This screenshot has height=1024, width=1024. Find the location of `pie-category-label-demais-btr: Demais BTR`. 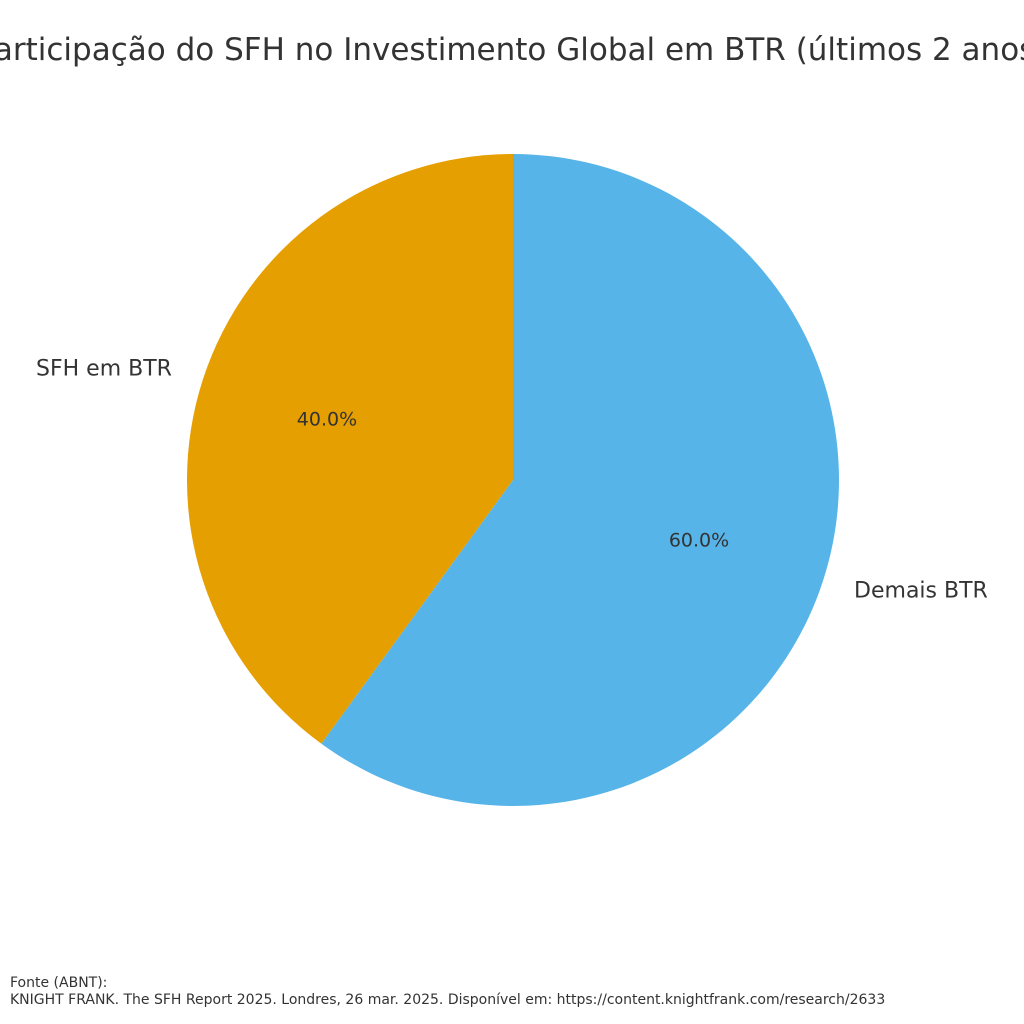

pie-category-label-demais-btr: Demais BTR is located at coordinates (921, 590).